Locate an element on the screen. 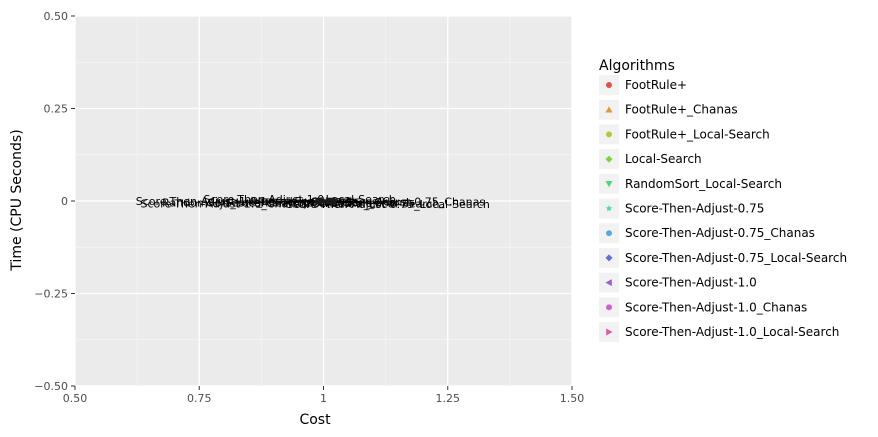 The width and height of the screenshot is (878, 437). y-tick-label: −0.50 is located at coordinates (51, 386).